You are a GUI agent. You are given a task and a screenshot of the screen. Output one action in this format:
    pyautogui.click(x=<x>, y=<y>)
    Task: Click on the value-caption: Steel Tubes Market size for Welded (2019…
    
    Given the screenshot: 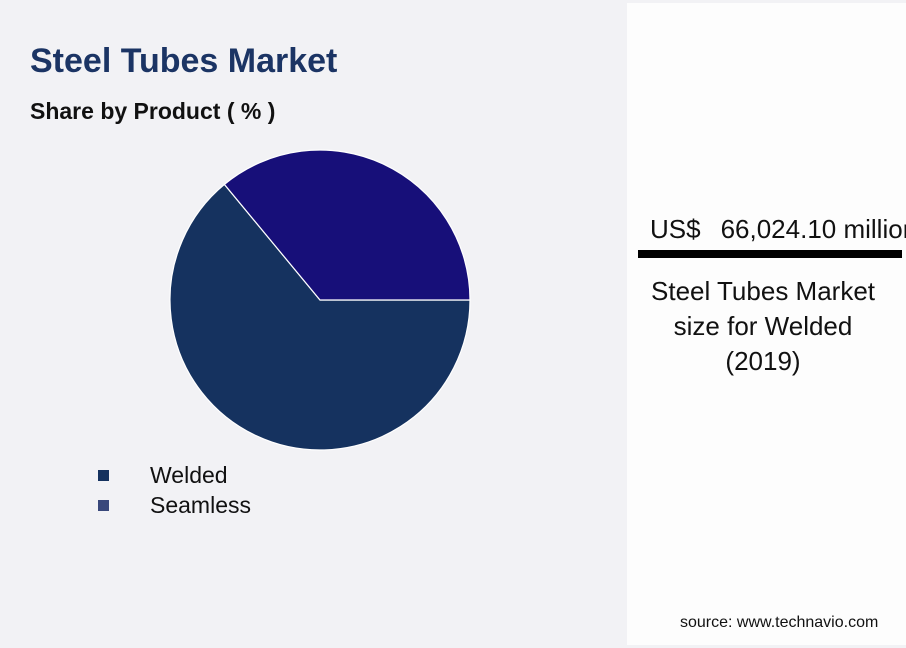 What is the action you would take?
    pyautogui.click(x=763, y=326)
    